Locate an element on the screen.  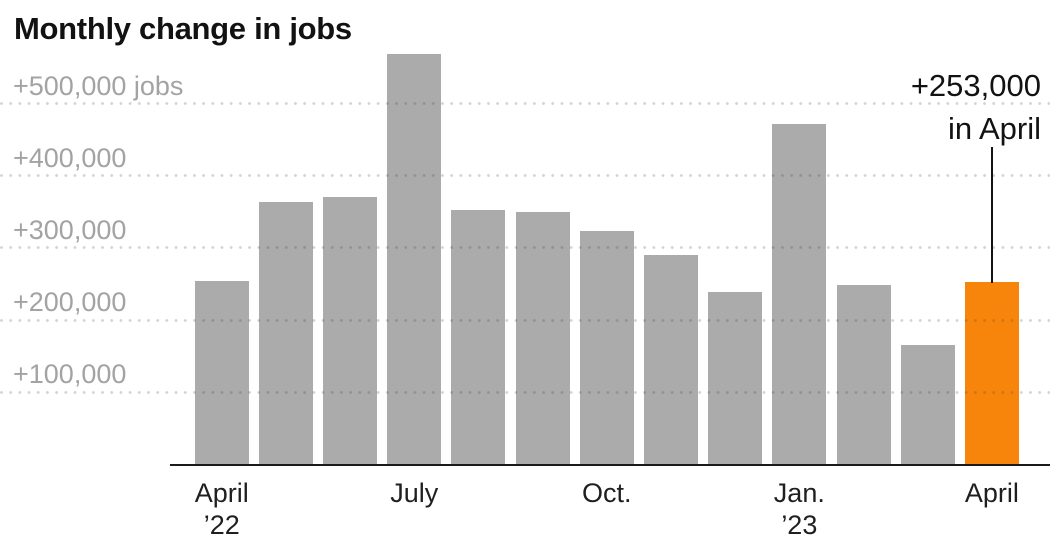
x-tick-label: April is located at coordinates (978, 493).